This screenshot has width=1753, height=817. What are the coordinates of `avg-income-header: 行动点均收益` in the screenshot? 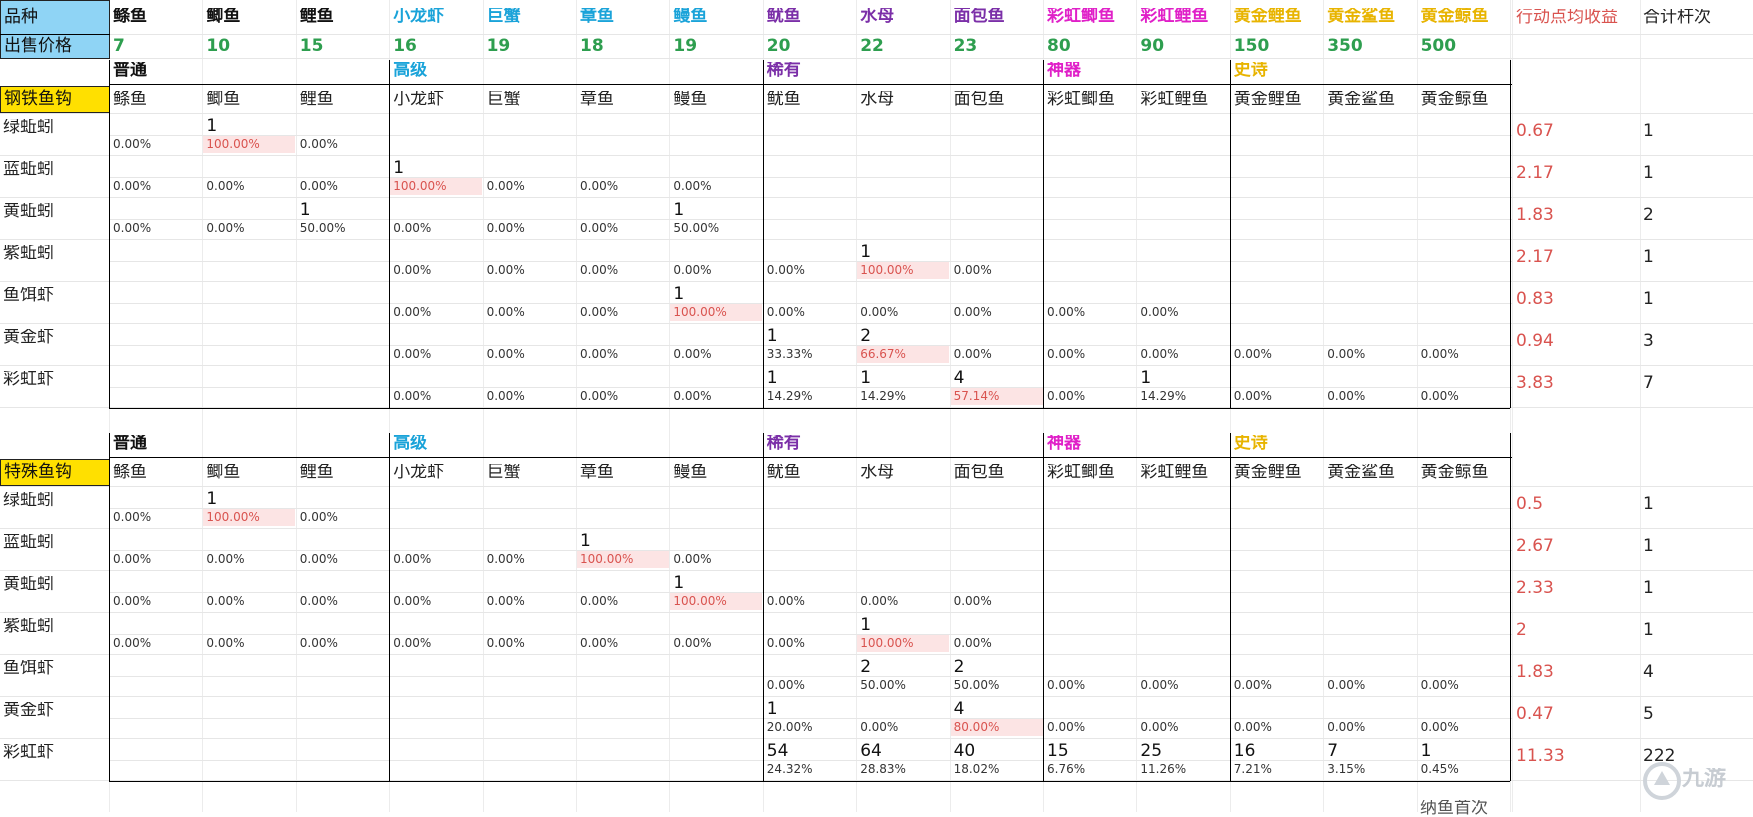 It's located at (1567, 17).